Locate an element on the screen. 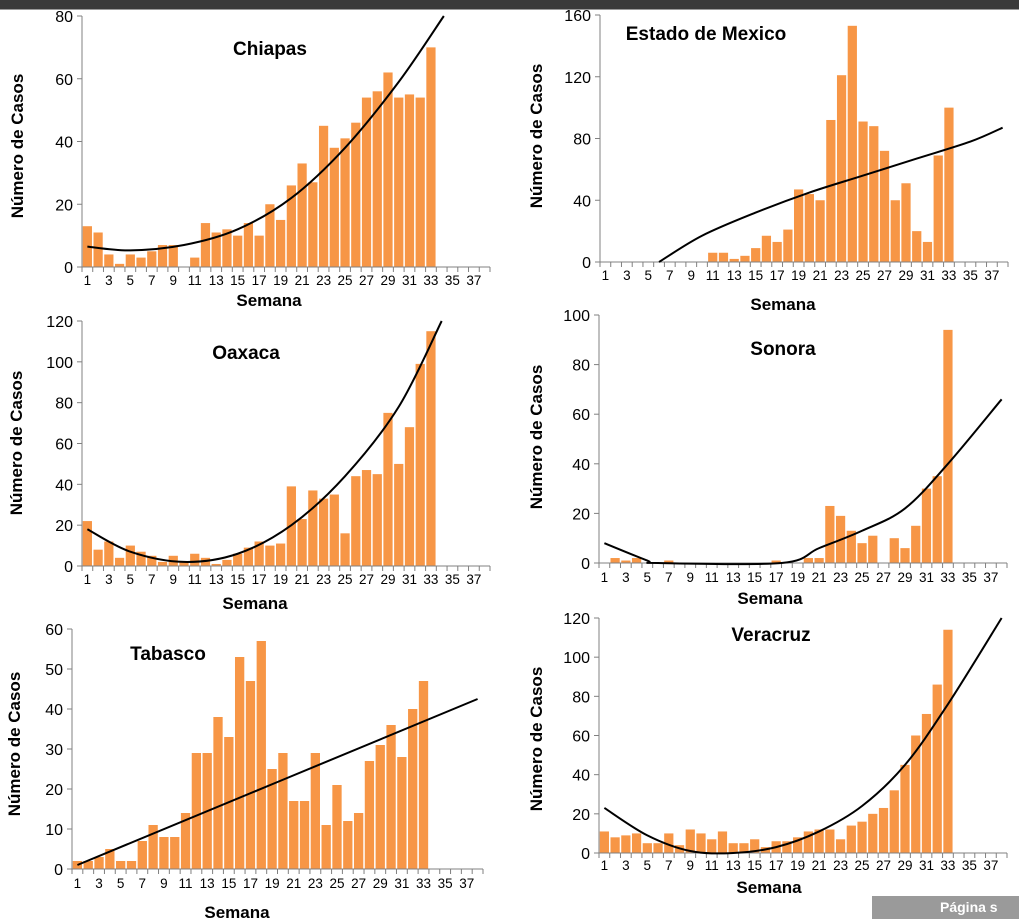 Image resolution: width=1019 pixels, height=919 pixels. tabasco-x-tick-label: 19 is located at coordinates (272, 883).